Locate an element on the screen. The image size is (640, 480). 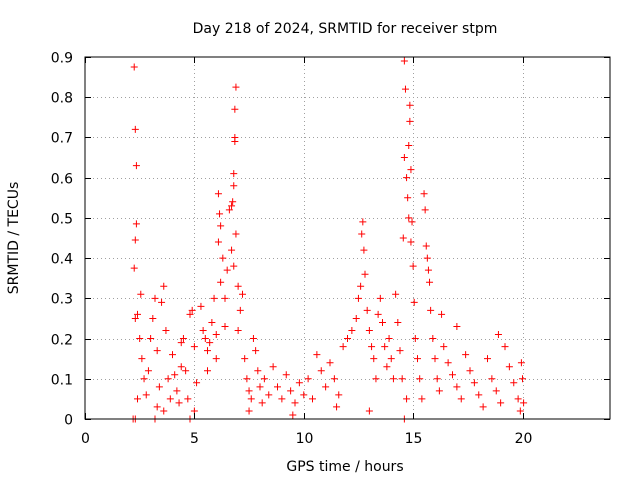
y-axis-label: SRMTID / TECUs is located at coordinates (14, 238).